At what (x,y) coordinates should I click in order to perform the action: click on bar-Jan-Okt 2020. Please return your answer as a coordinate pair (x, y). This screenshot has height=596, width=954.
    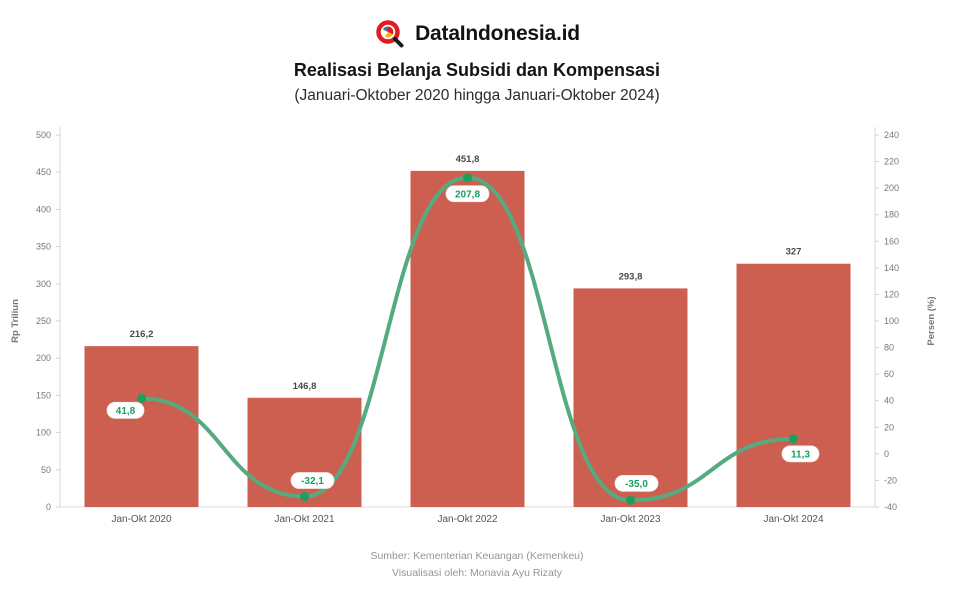
    Looking at the image, I should click on (141, 426).